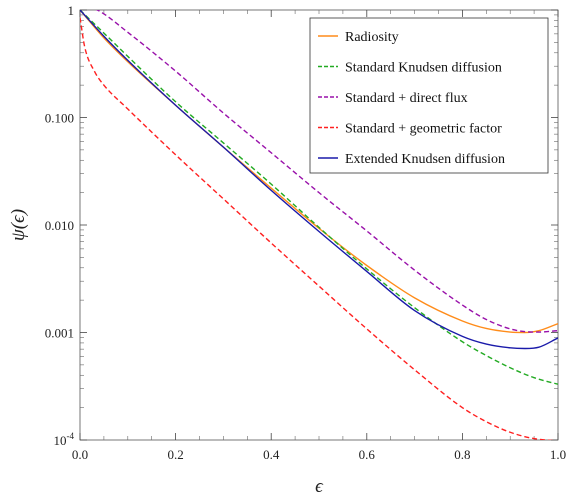 The height and width of the screenshot is (504, 570). I want to click on x-tick-label: 1.0, so click(558, 454).